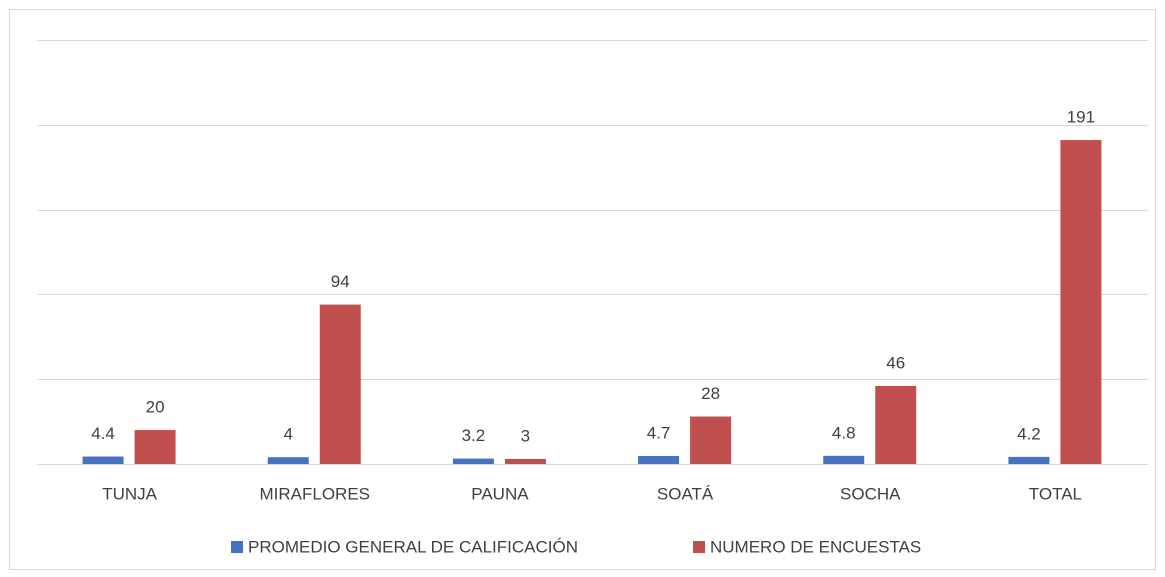 The width and height of the screenshot is (1165, 577). What do you see at coordinates (288, 434) in the screenshot?
I see `data-label: 4` at bounding box center [288, 434].